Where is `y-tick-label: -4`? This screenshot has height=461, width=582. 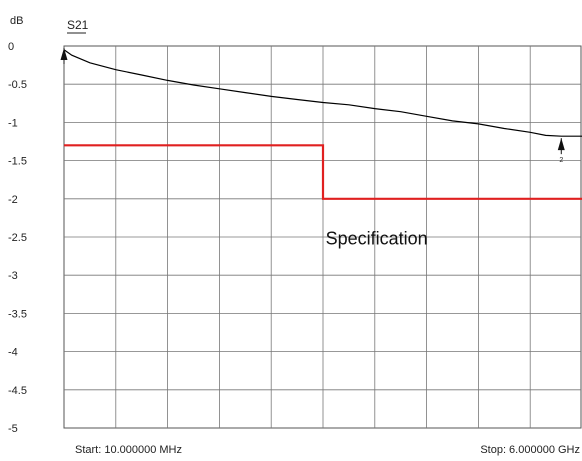 y-tick-label: -4 is located at coordinates (13, 353).